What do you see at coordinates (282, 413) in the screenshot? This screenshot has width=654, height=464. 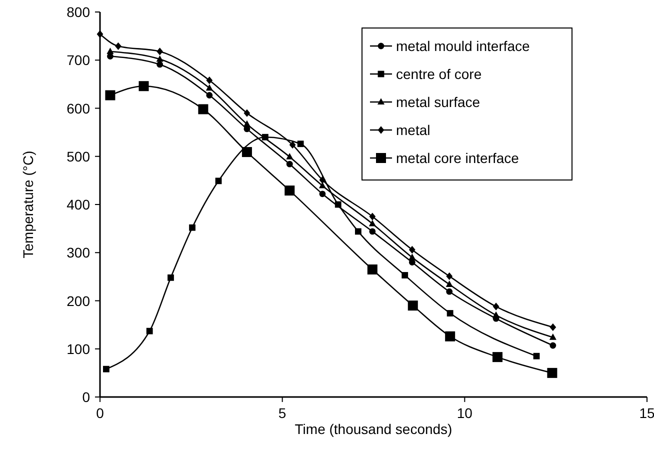 I see `x-tick-label: 5` at bounding box center [282, 413].